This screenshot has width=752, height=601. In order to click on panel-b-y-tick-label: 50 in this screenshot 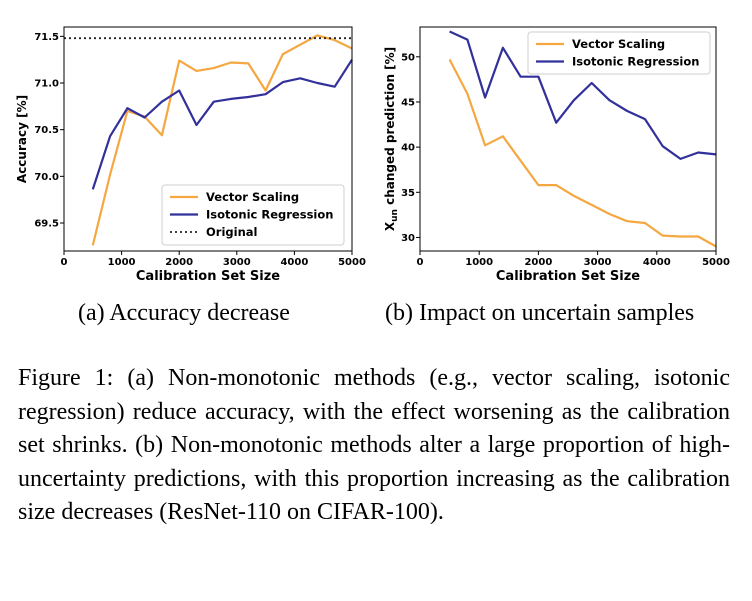, I will do `click(408, 57)`.